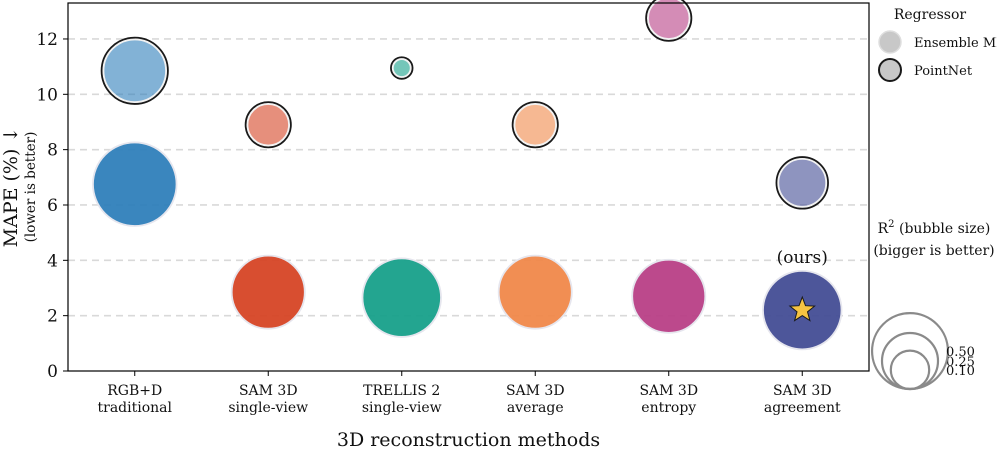 The image size is (997, 454). I want to click on legend-size-title-prefix: R, so click(883, 229).